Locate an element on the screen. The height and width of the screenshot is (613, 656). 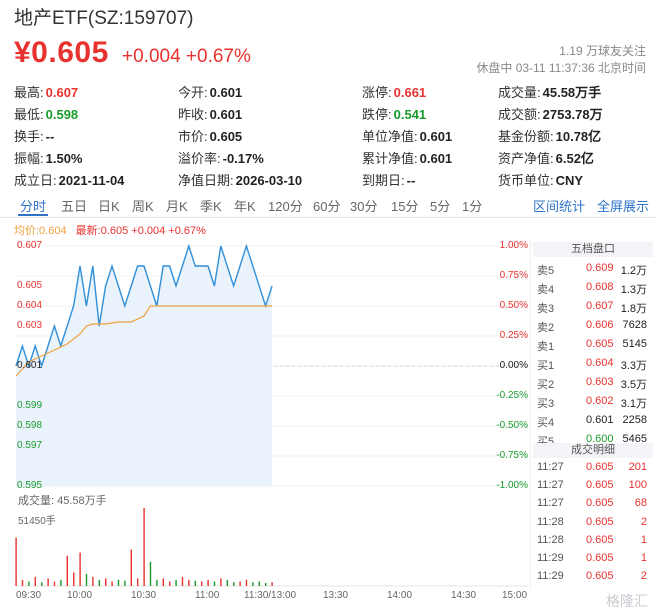
stat-value: 0.598 is located at coordinates (62, 114).